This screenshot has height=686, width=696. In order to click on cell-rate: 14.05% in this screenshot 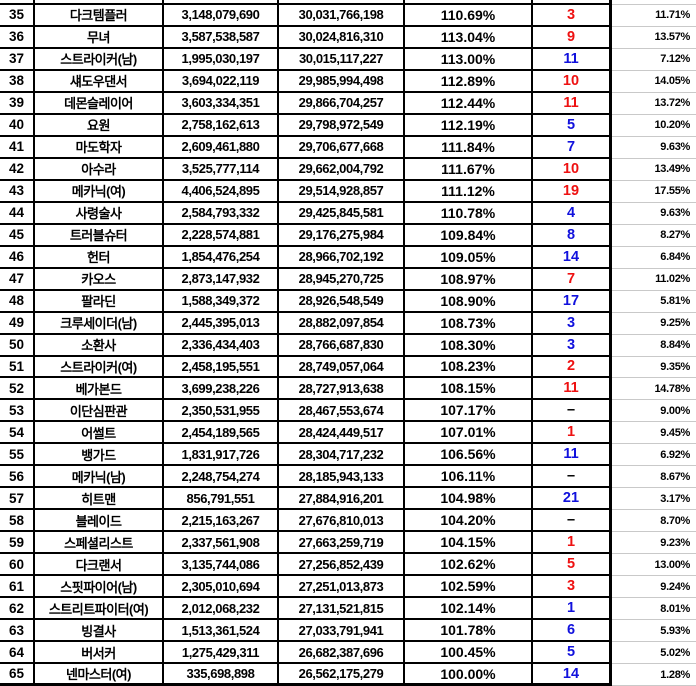, I will do `click(654, 81)`.